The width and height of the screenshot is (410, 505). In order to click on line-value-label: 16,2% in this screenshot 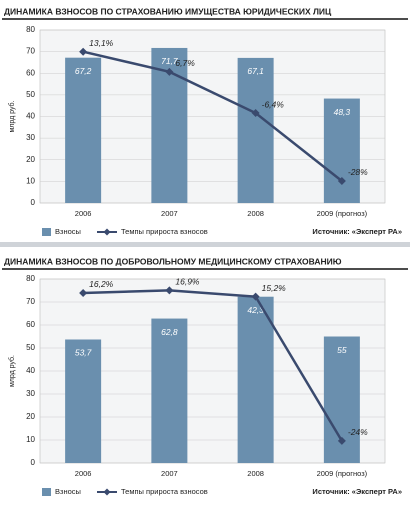, I will do `click(101, 284)`.